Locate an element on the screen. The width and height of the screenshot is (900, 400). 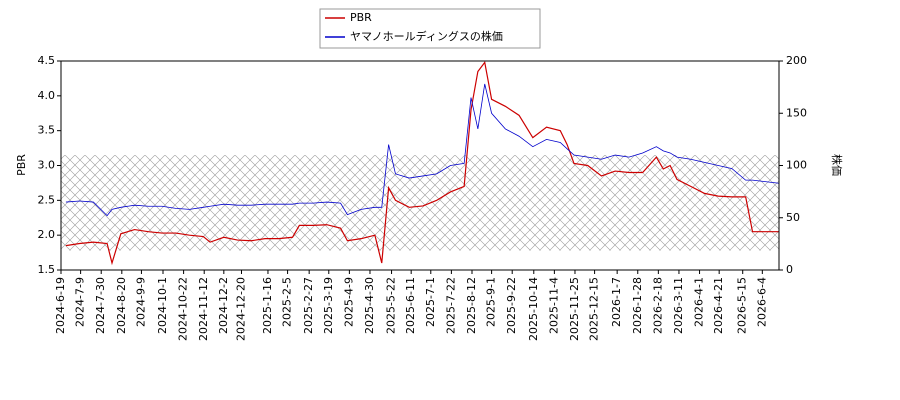
y-tick-label: 1.5 is located at coordinates (47, 269).